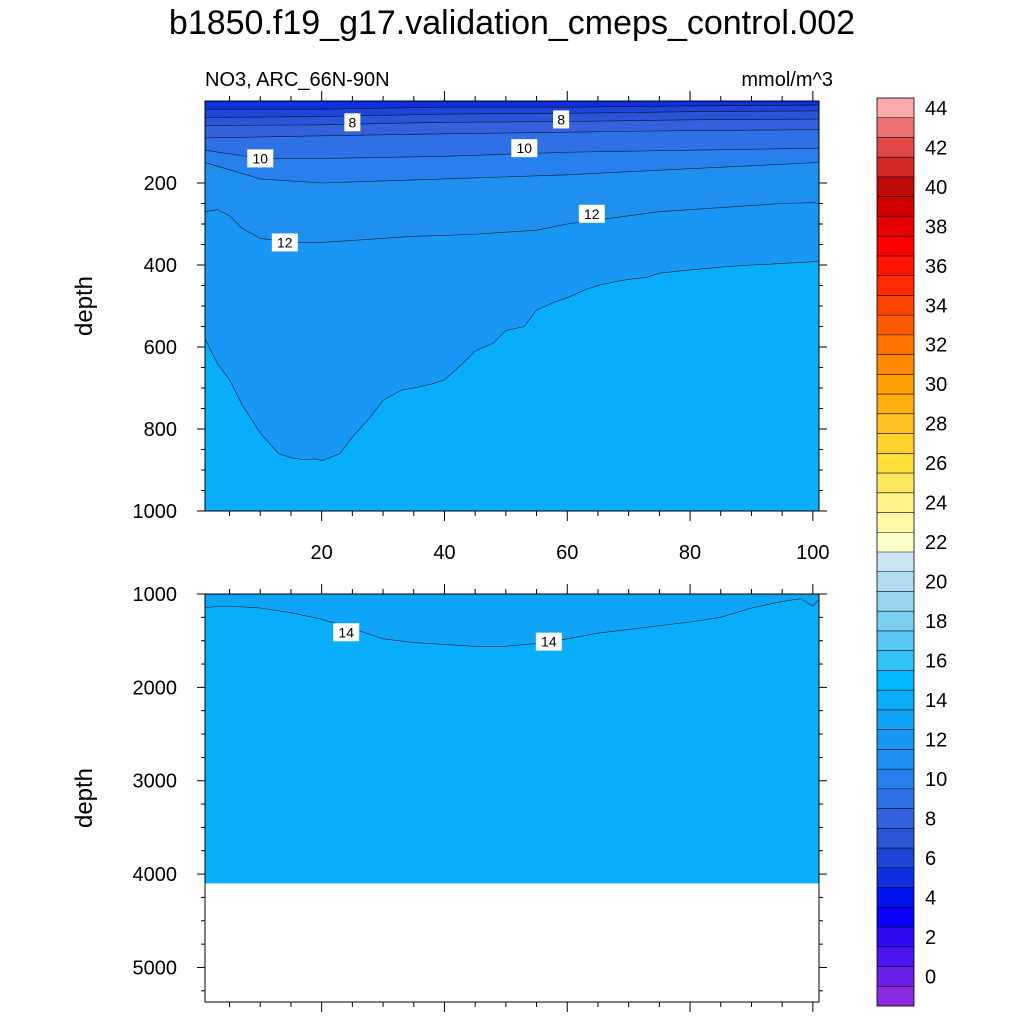 The height and width of the screenshot is (1024, 1024). Describe the element at coordinates (160, 348) in the screenshot. I see `y-tick-label: 600` at that location.